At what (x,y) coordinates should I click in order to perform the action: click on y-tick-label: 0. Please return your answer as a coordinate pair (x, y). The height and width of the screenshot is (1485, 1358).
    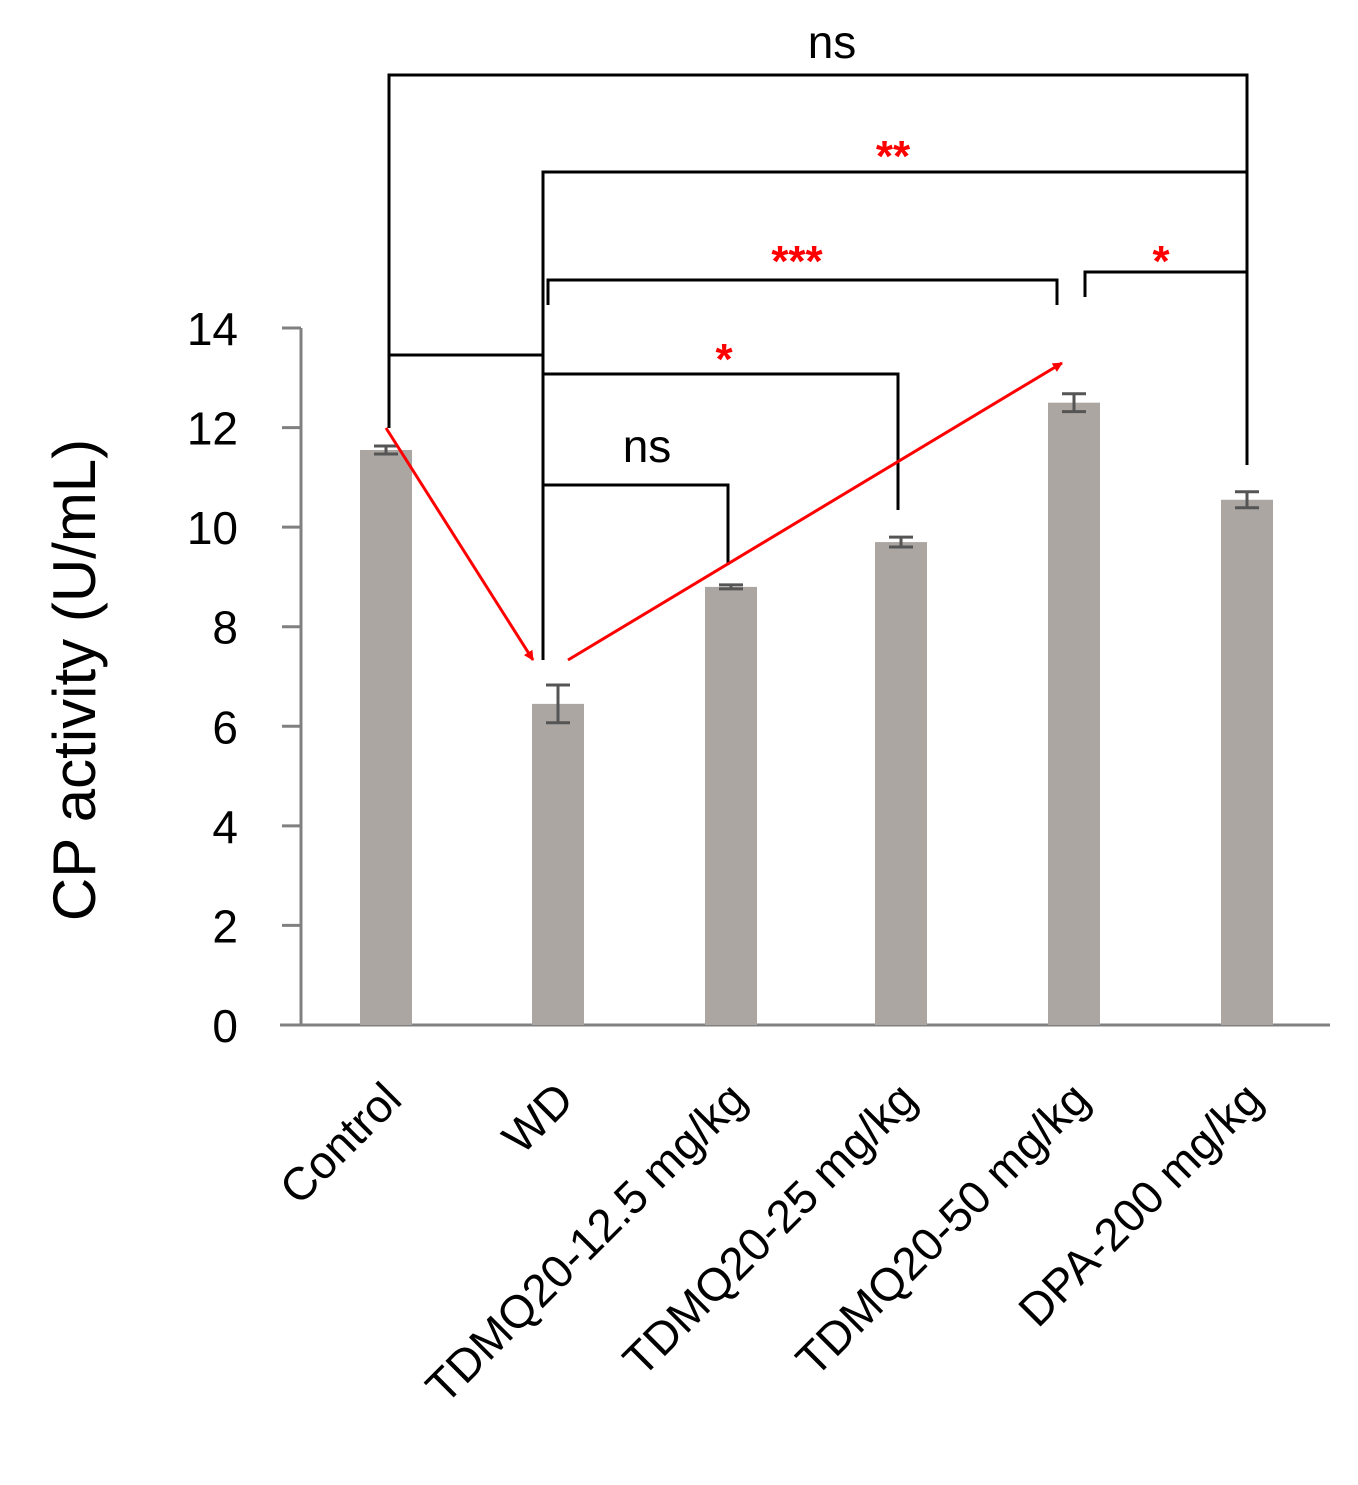
    Looking at the image, I should click on (225, 1026).